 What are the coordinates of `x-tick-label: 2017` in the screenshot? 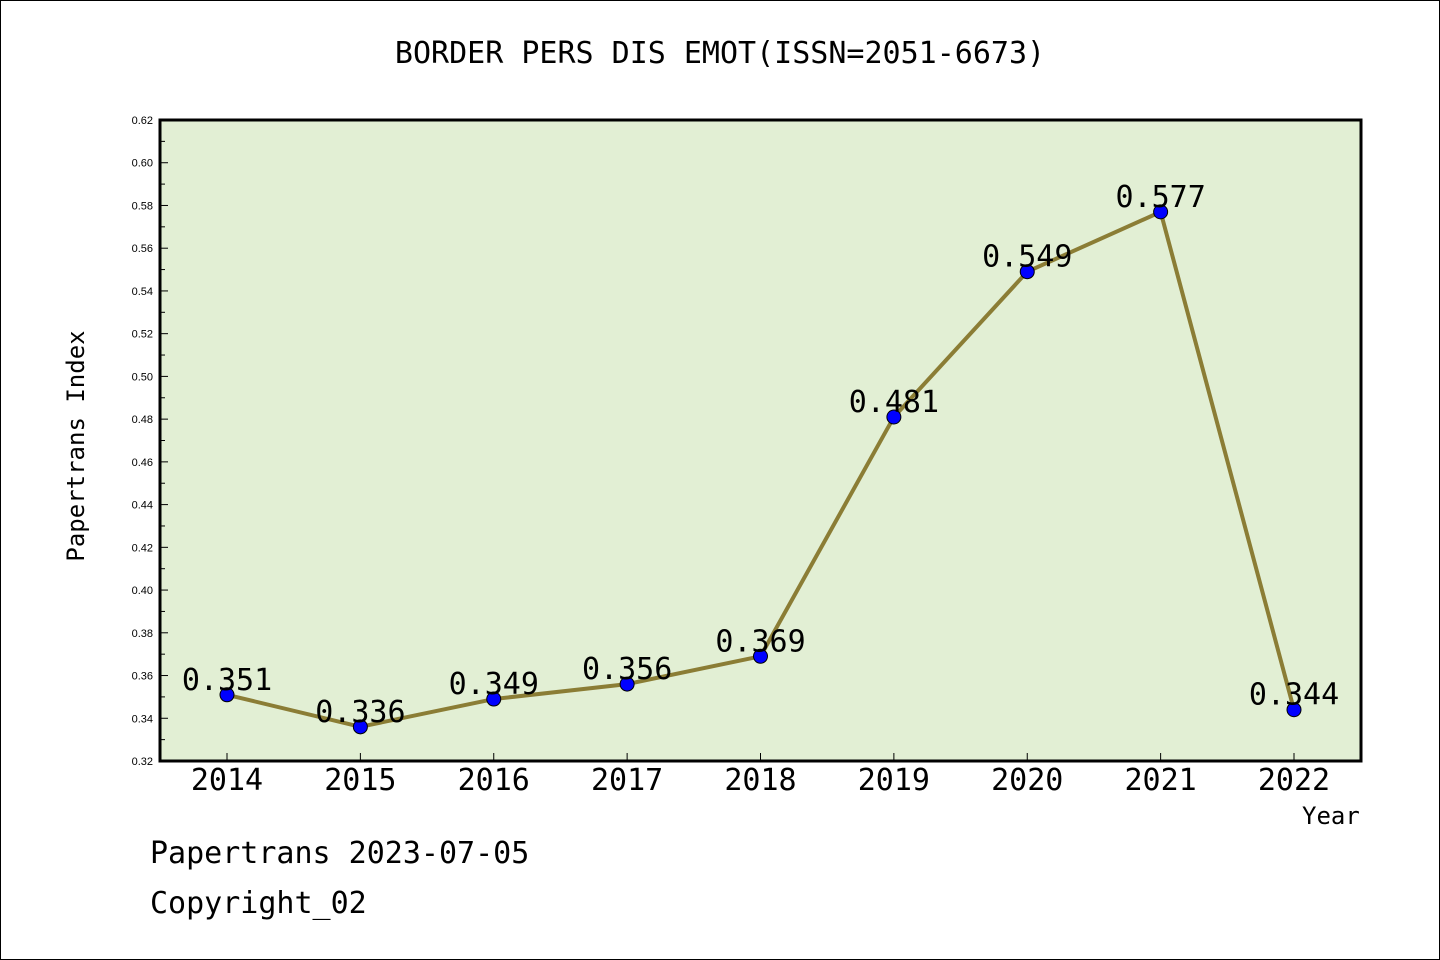 It's located at (627, 780).